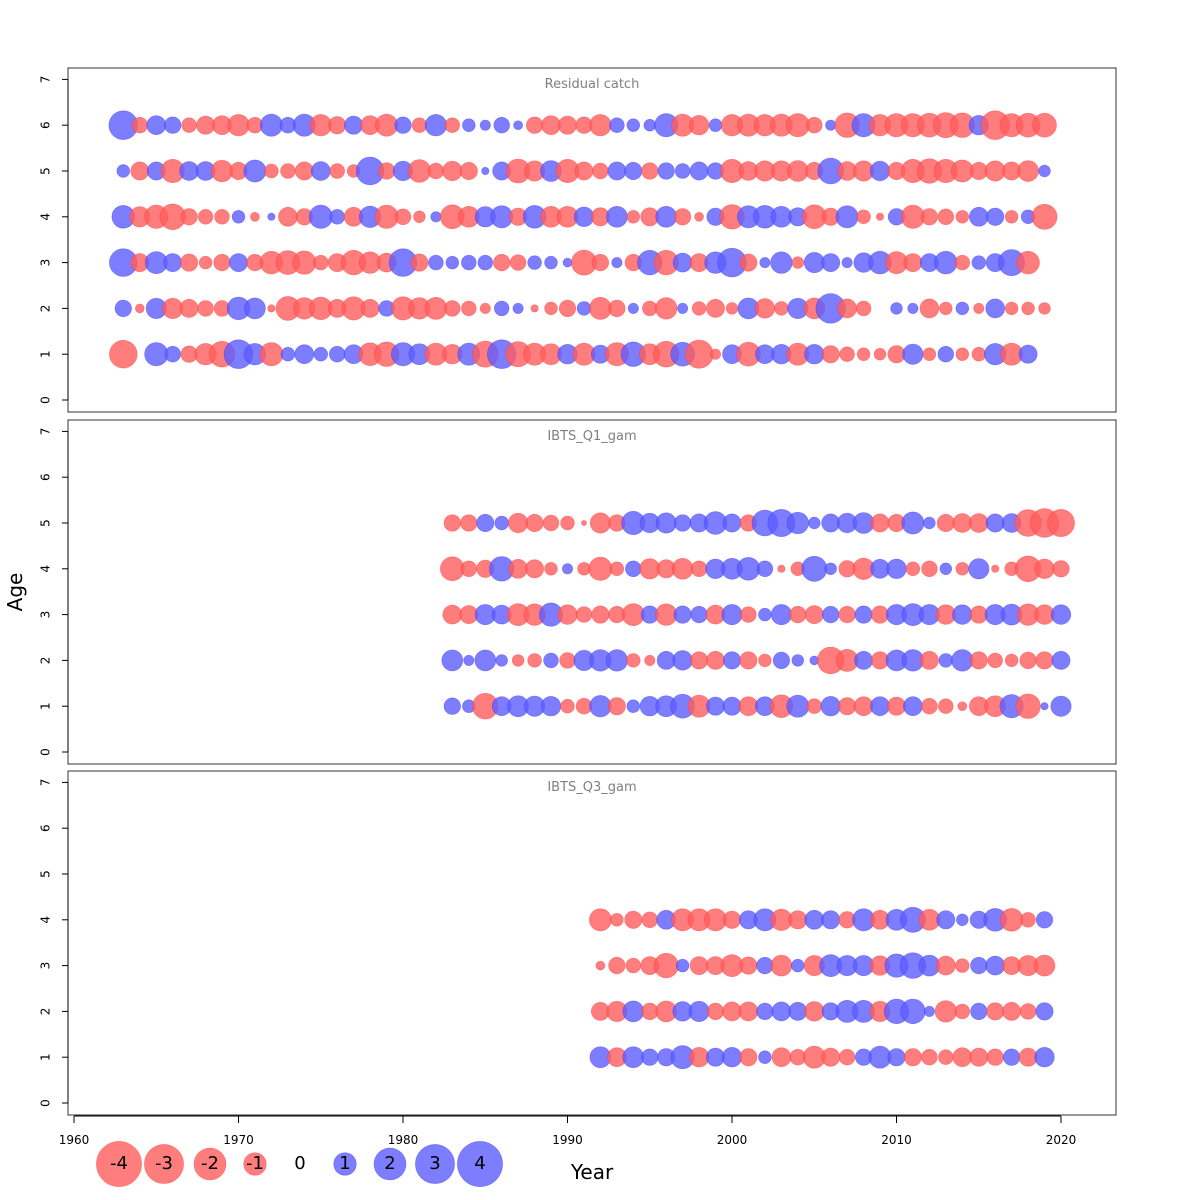 This screenshot has width=1200, height=1200. What do you see at coordinates (896, 1140) in the screenshot?
I see `x-tick-label: 2010` at bounding box center [896, 1140].